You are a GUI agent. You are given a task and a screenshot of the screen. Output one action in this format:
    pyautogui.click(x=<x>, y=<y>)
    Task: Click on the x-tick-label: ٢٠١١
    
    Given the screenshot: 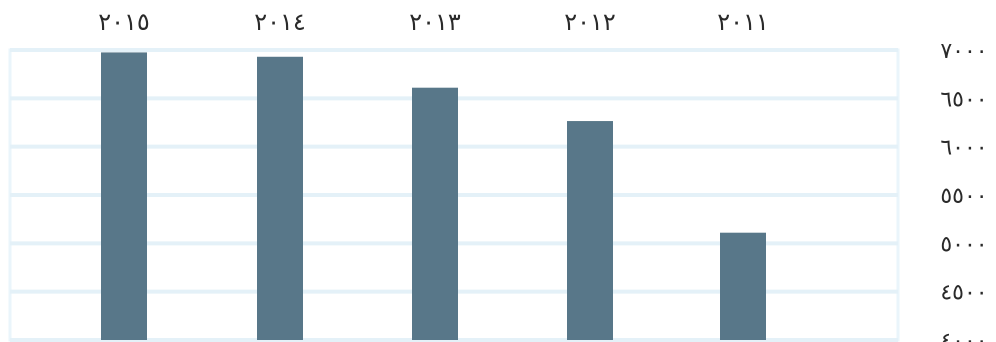 What is the action you would take?
    pyautogui.click(x=743, y=22)
    